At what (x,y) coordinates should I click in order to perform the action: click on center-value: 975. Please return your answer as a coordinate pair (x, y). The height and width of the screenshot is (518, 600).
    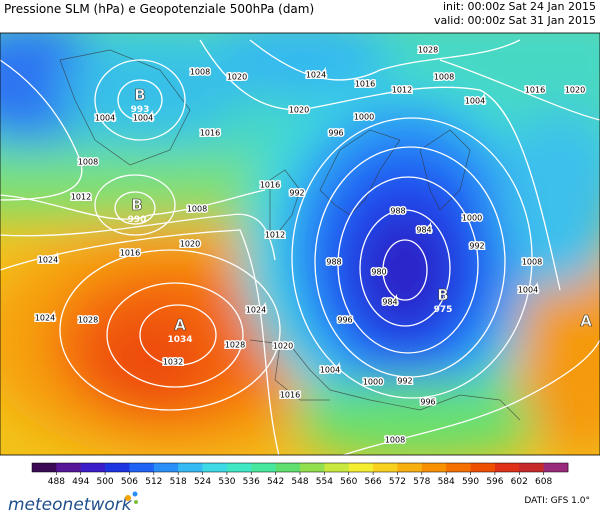
    Looking at the image, I should click on (443, 310).